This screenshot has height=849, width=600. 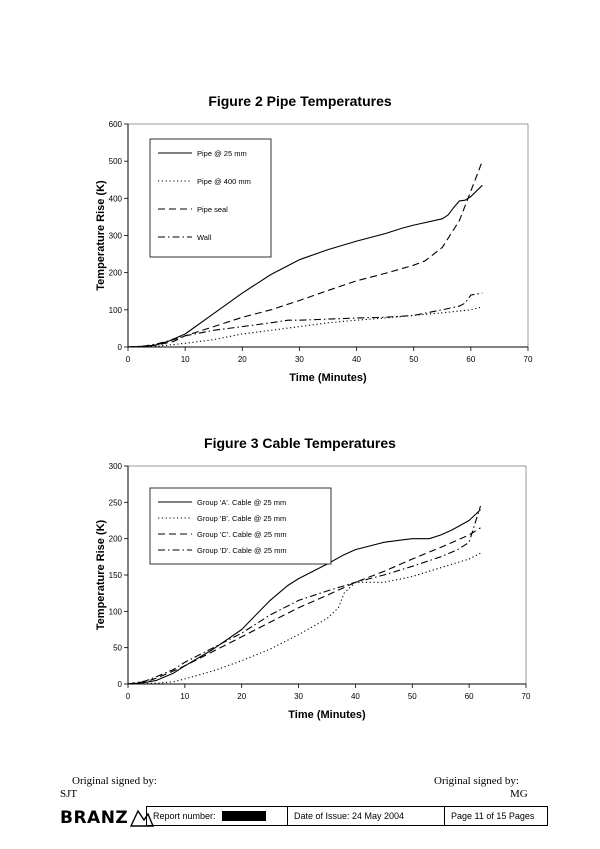 What do you see at coordinates (224, 181) in the screenshot?
I see `legend-label: Pipe @ 400 mm` at bounding box center [224, 181].